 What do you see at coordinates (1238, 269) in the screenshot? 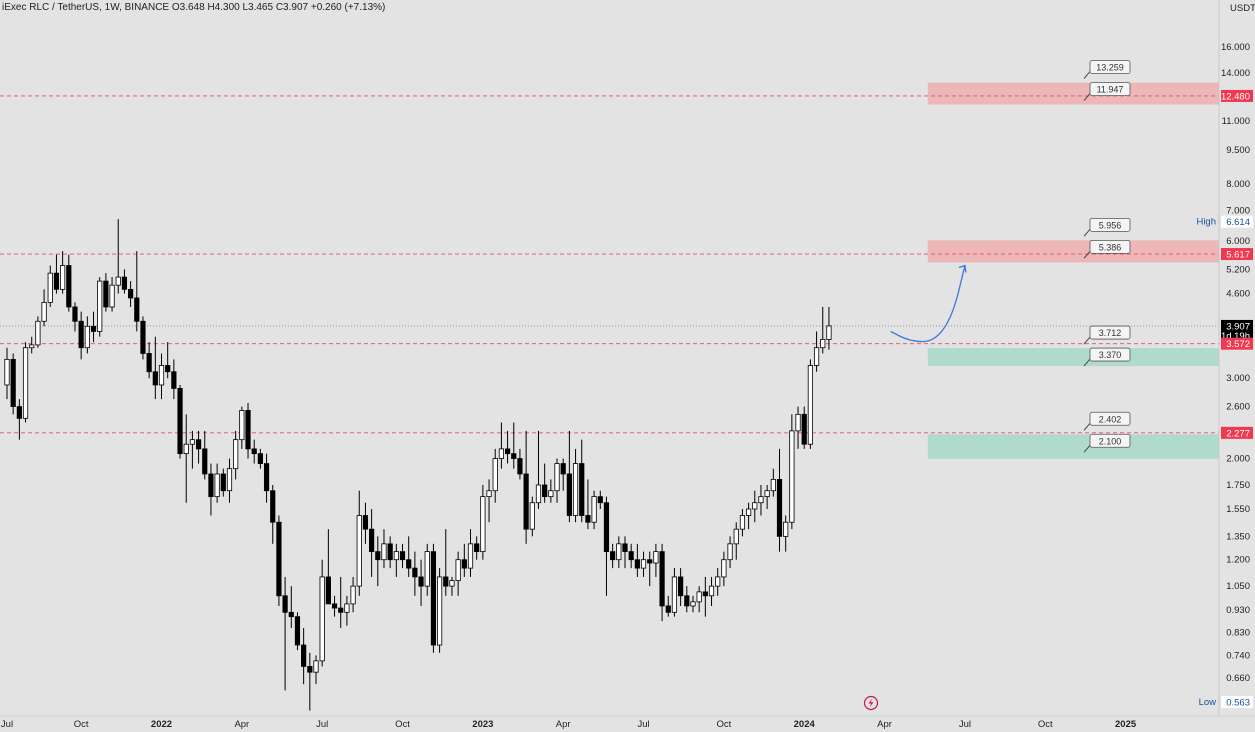
I see `y-tick-label: 5.200` at bounding box center [1238, 269].